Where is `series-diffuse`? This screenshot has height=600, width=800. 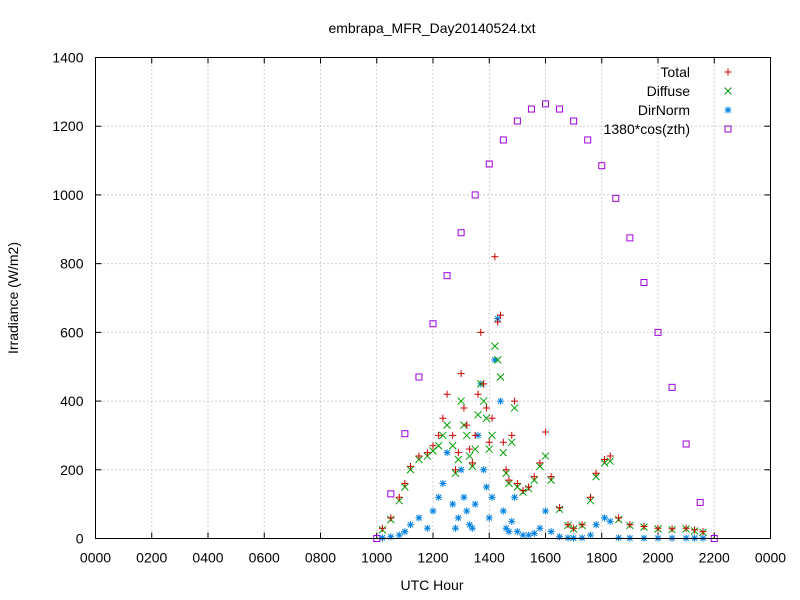
series-diffuse is located at coordinates (542, 439).